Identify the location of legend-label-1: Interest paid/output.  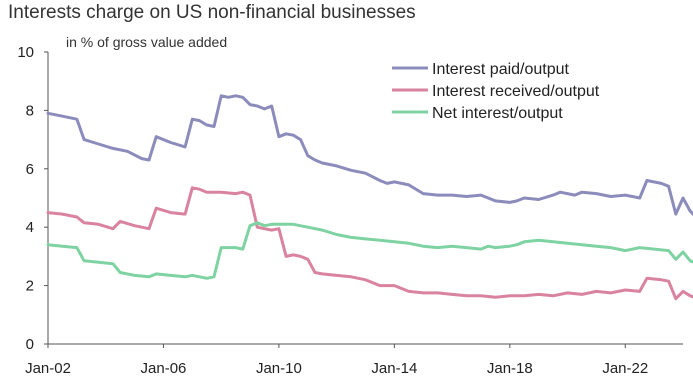
(501, 69).